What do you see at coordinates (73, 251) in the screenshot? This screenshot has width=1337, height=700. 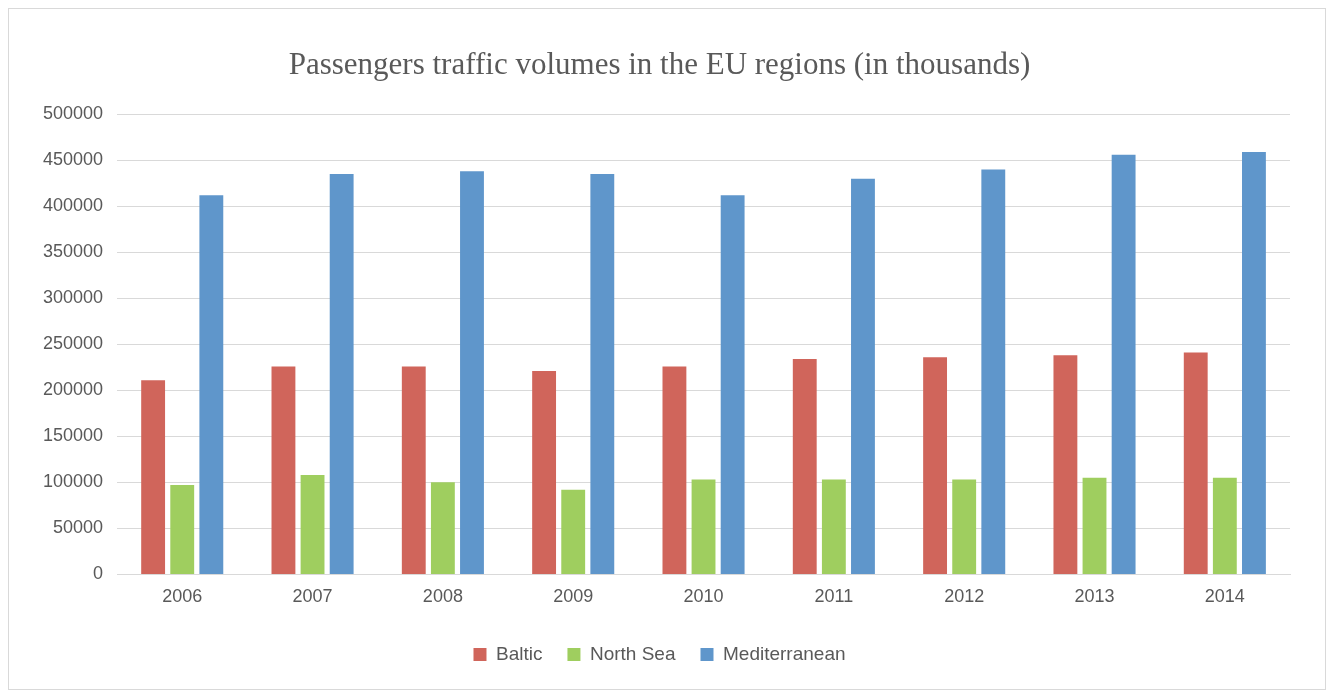 I see `y-tick-label: 350000` at bounding box center [73, 251].